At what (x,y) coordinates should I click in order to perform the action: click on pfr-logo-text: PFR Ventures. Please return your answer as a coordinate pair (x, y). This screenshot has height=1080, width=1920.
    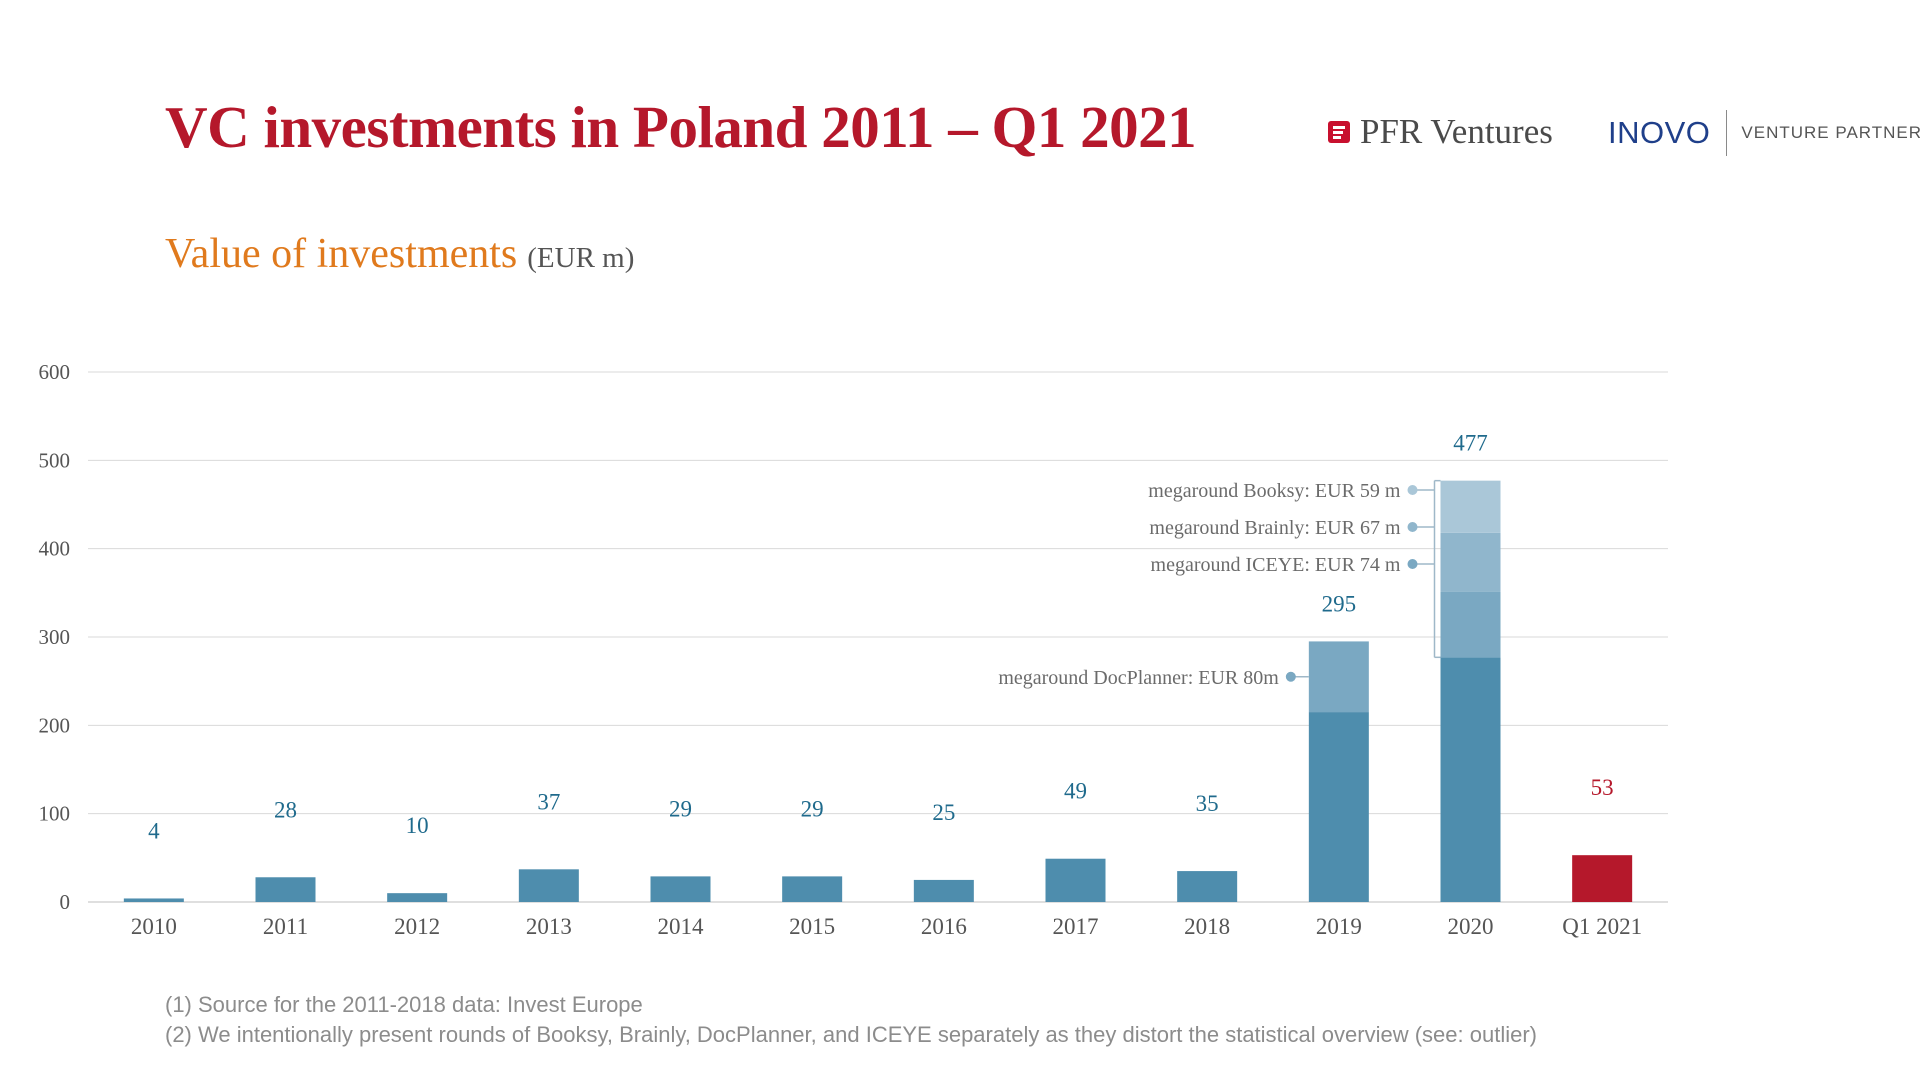
    Looking at the image, I should click on (1456, 131).